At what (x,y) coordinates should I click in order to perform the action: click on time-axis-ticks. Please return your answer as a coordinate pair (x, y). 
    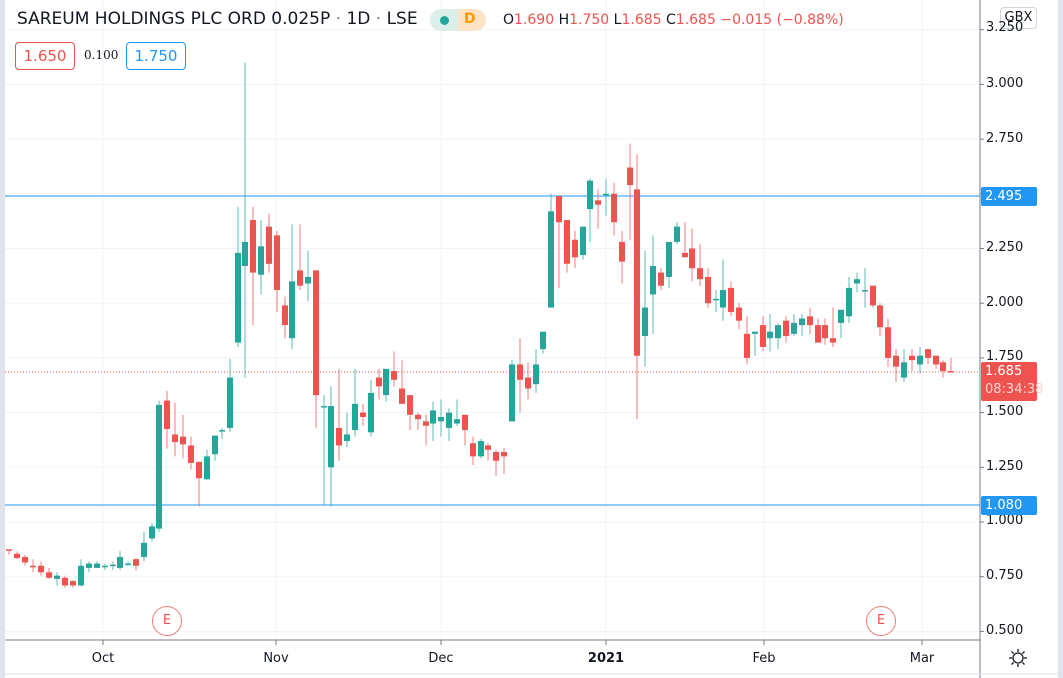
    Looking at the image, I should click on (512, 642).